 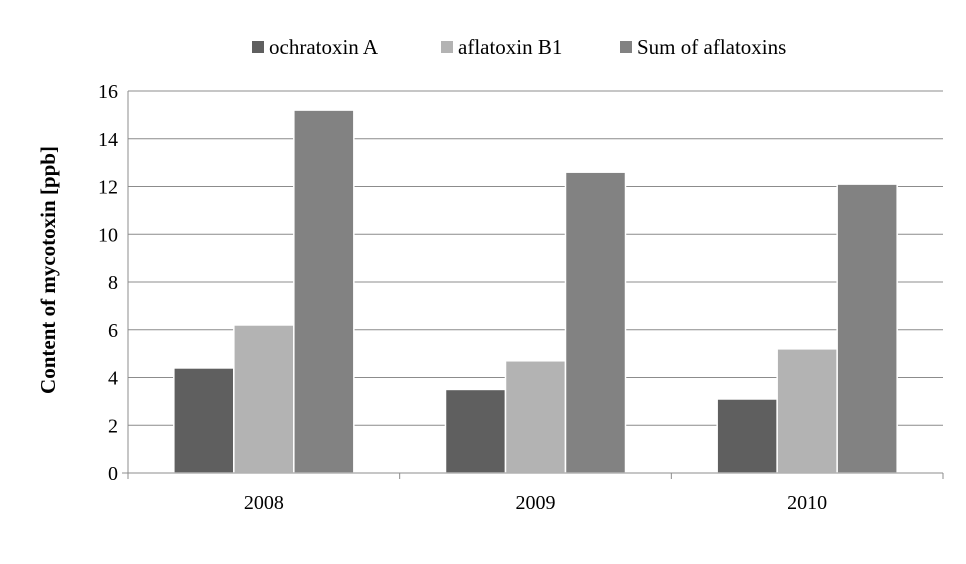 What do you see at coordinates (113, 426) in the screenshot?
I see `y-tick-label: 2` at bounding box center [113, 426].